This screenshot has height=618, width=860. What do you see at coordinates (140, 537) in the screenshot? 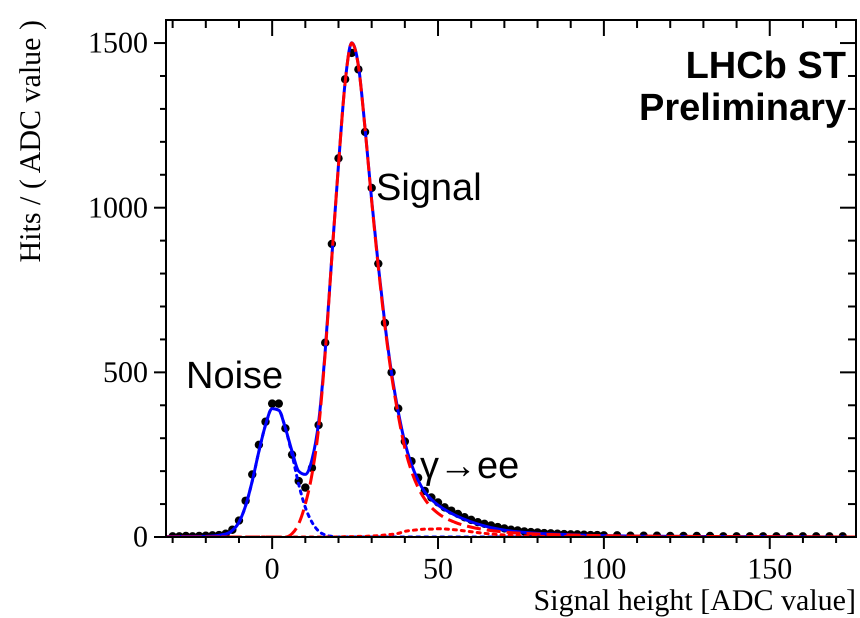
I see `y-tick-label: 0` at bounding box center [140, 537].